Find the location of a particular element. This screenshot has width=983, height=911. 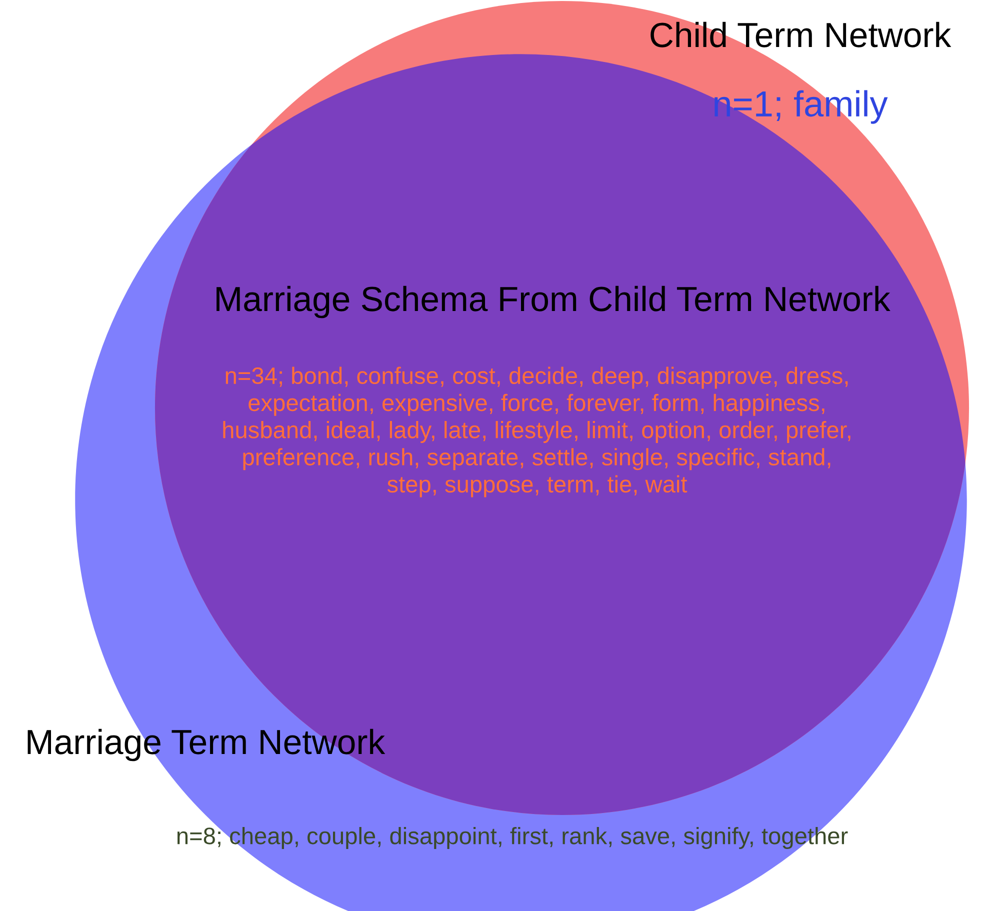

data-label: n=34; bond, confuse, cost, decide, deep, disapprove, dress, expectation, expensive, force, forever, form, happiness, husband, ideal, lady, late, lifestyle, limit, option, order, prefer, preference, rush, separate, settle, single, specific, stand, step, suppose, term, tie, wait is located at coordinates (536, 432).